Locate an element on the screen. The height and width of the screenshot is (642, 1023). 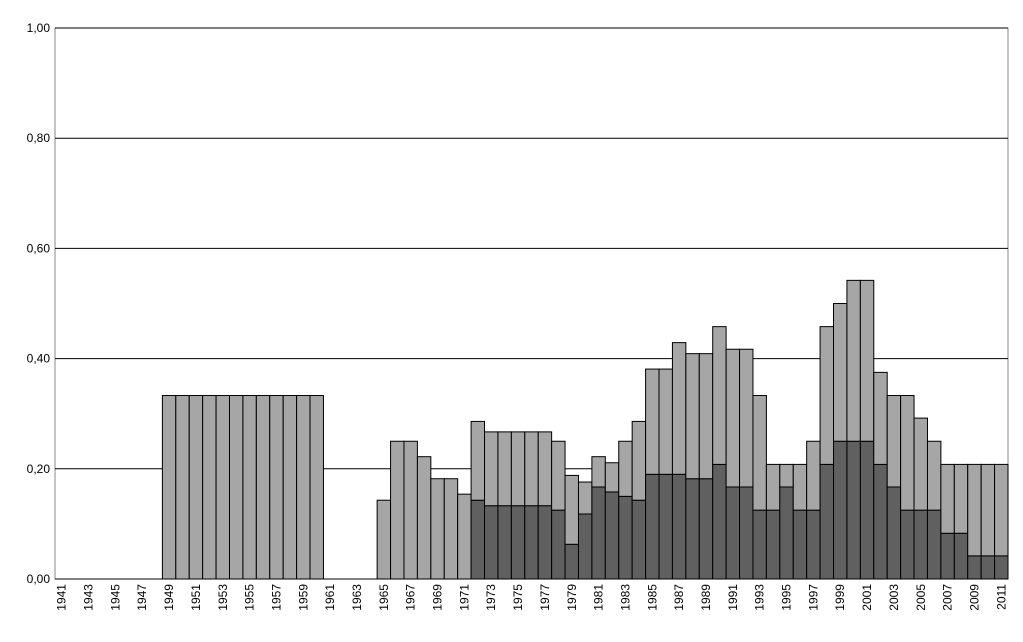
y-tick-label: 1,00 is located at coordinates (39, 28).